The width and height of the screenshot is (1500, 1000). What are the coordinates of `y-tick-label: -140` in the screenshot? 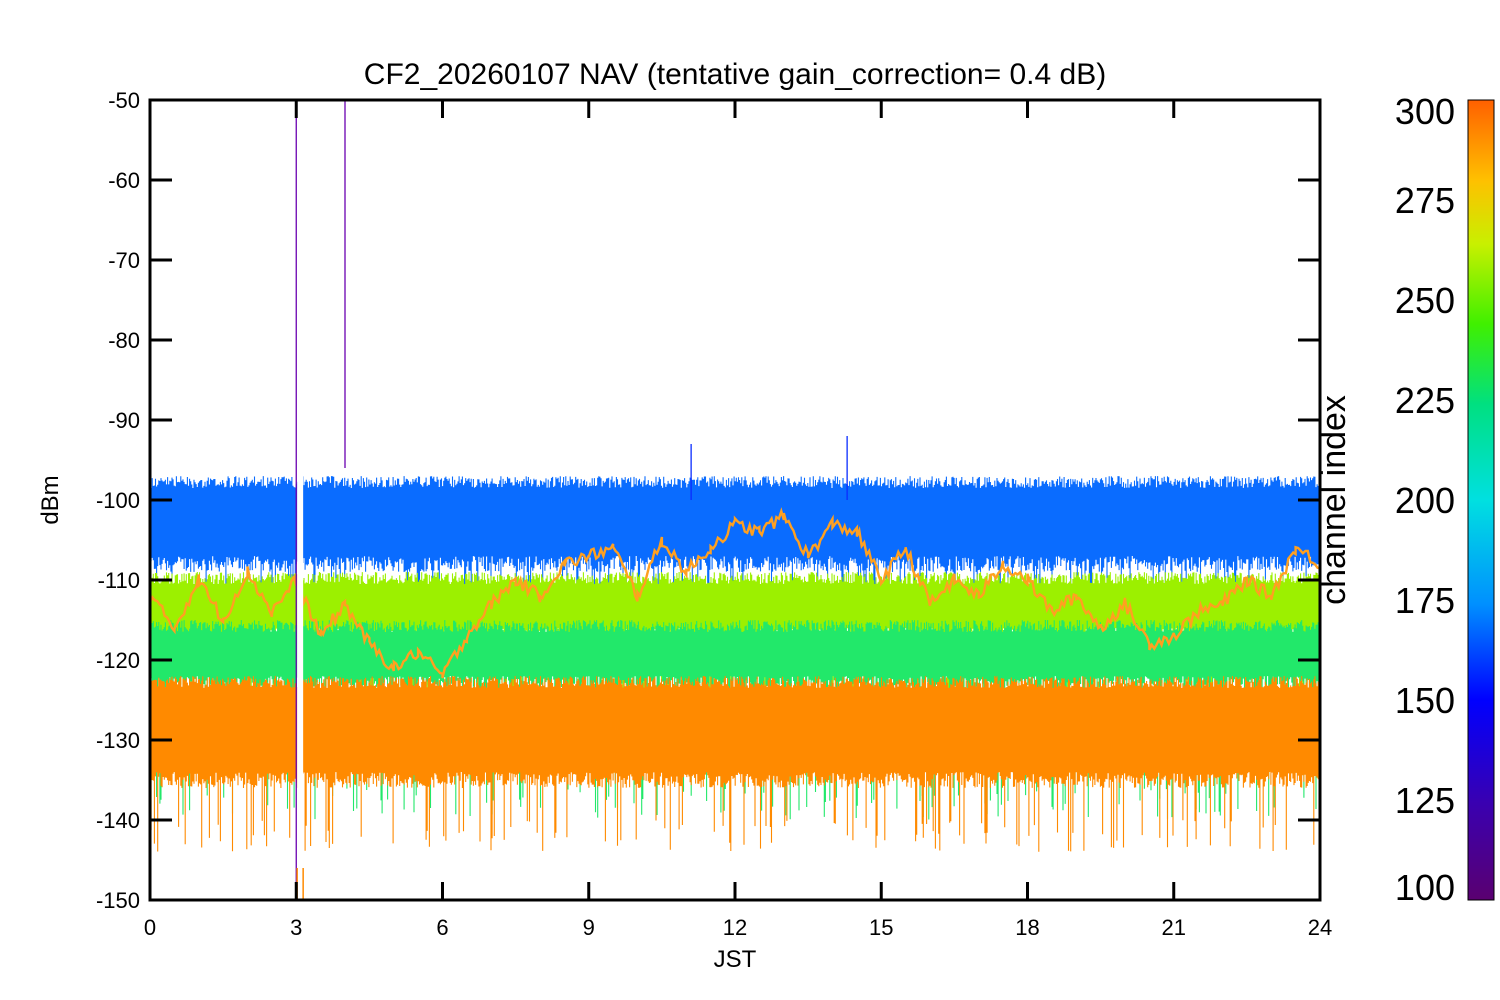 It's located at (118, 820).